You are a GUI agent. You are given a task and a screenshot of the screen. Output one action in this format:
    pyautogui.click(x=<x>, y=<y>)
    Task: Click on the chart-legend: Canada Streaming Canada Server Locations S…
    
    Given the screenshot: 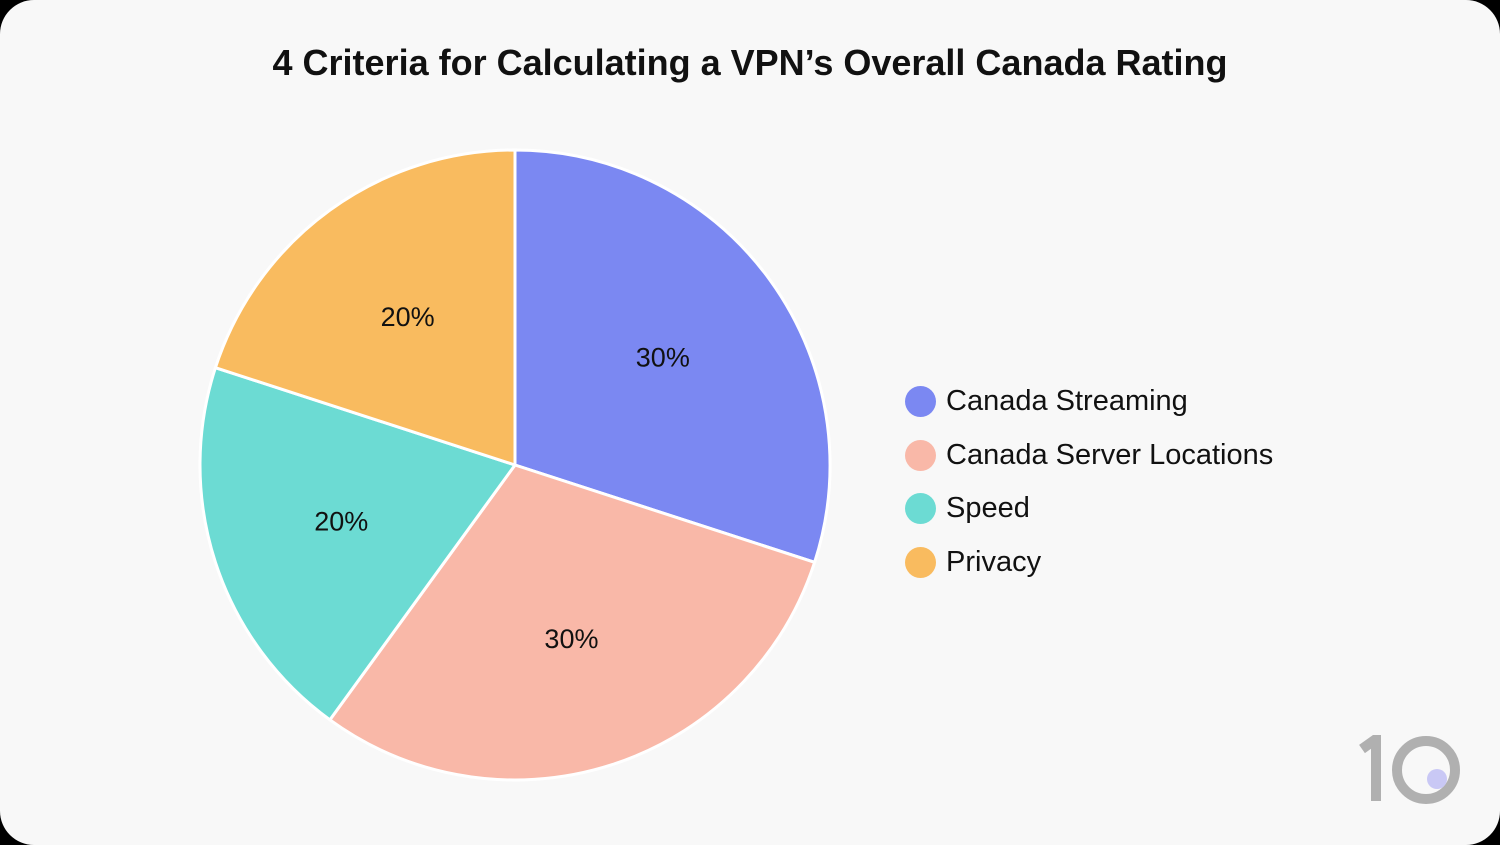 What is the action you would take?
    pyautogui.click(x=1089, y=482)
    